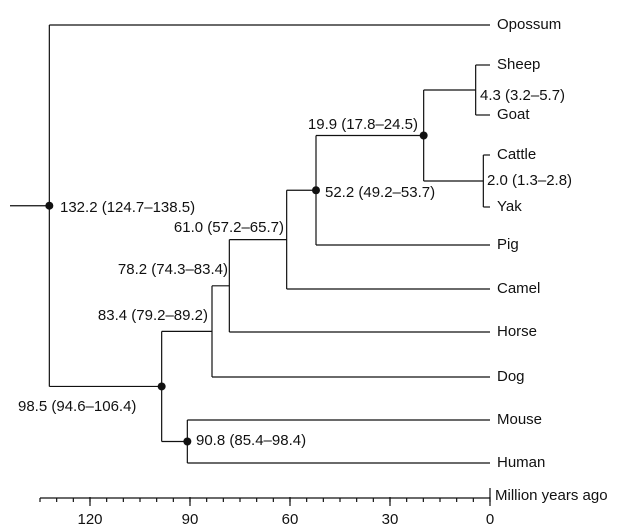 The image size is (638, 531). I want to click on node-label: 78.2 (74.3–83.4), so click(173, 269).